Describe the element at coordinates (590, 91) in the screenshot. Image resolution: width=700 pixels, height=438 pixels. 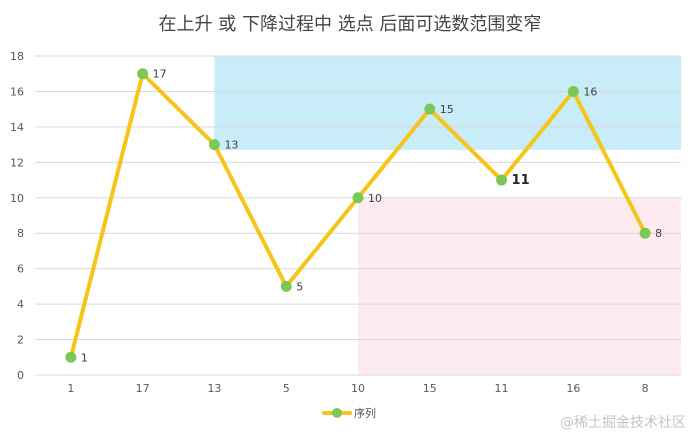
I see `data-label: 16` at that location.